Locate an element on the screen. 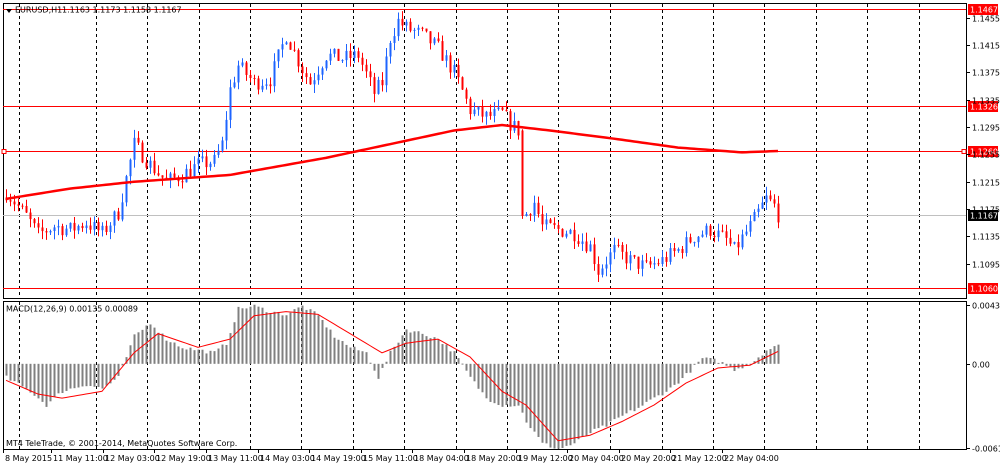  macd-tick-label: -0.0061 is located at coordinates (986, 449).